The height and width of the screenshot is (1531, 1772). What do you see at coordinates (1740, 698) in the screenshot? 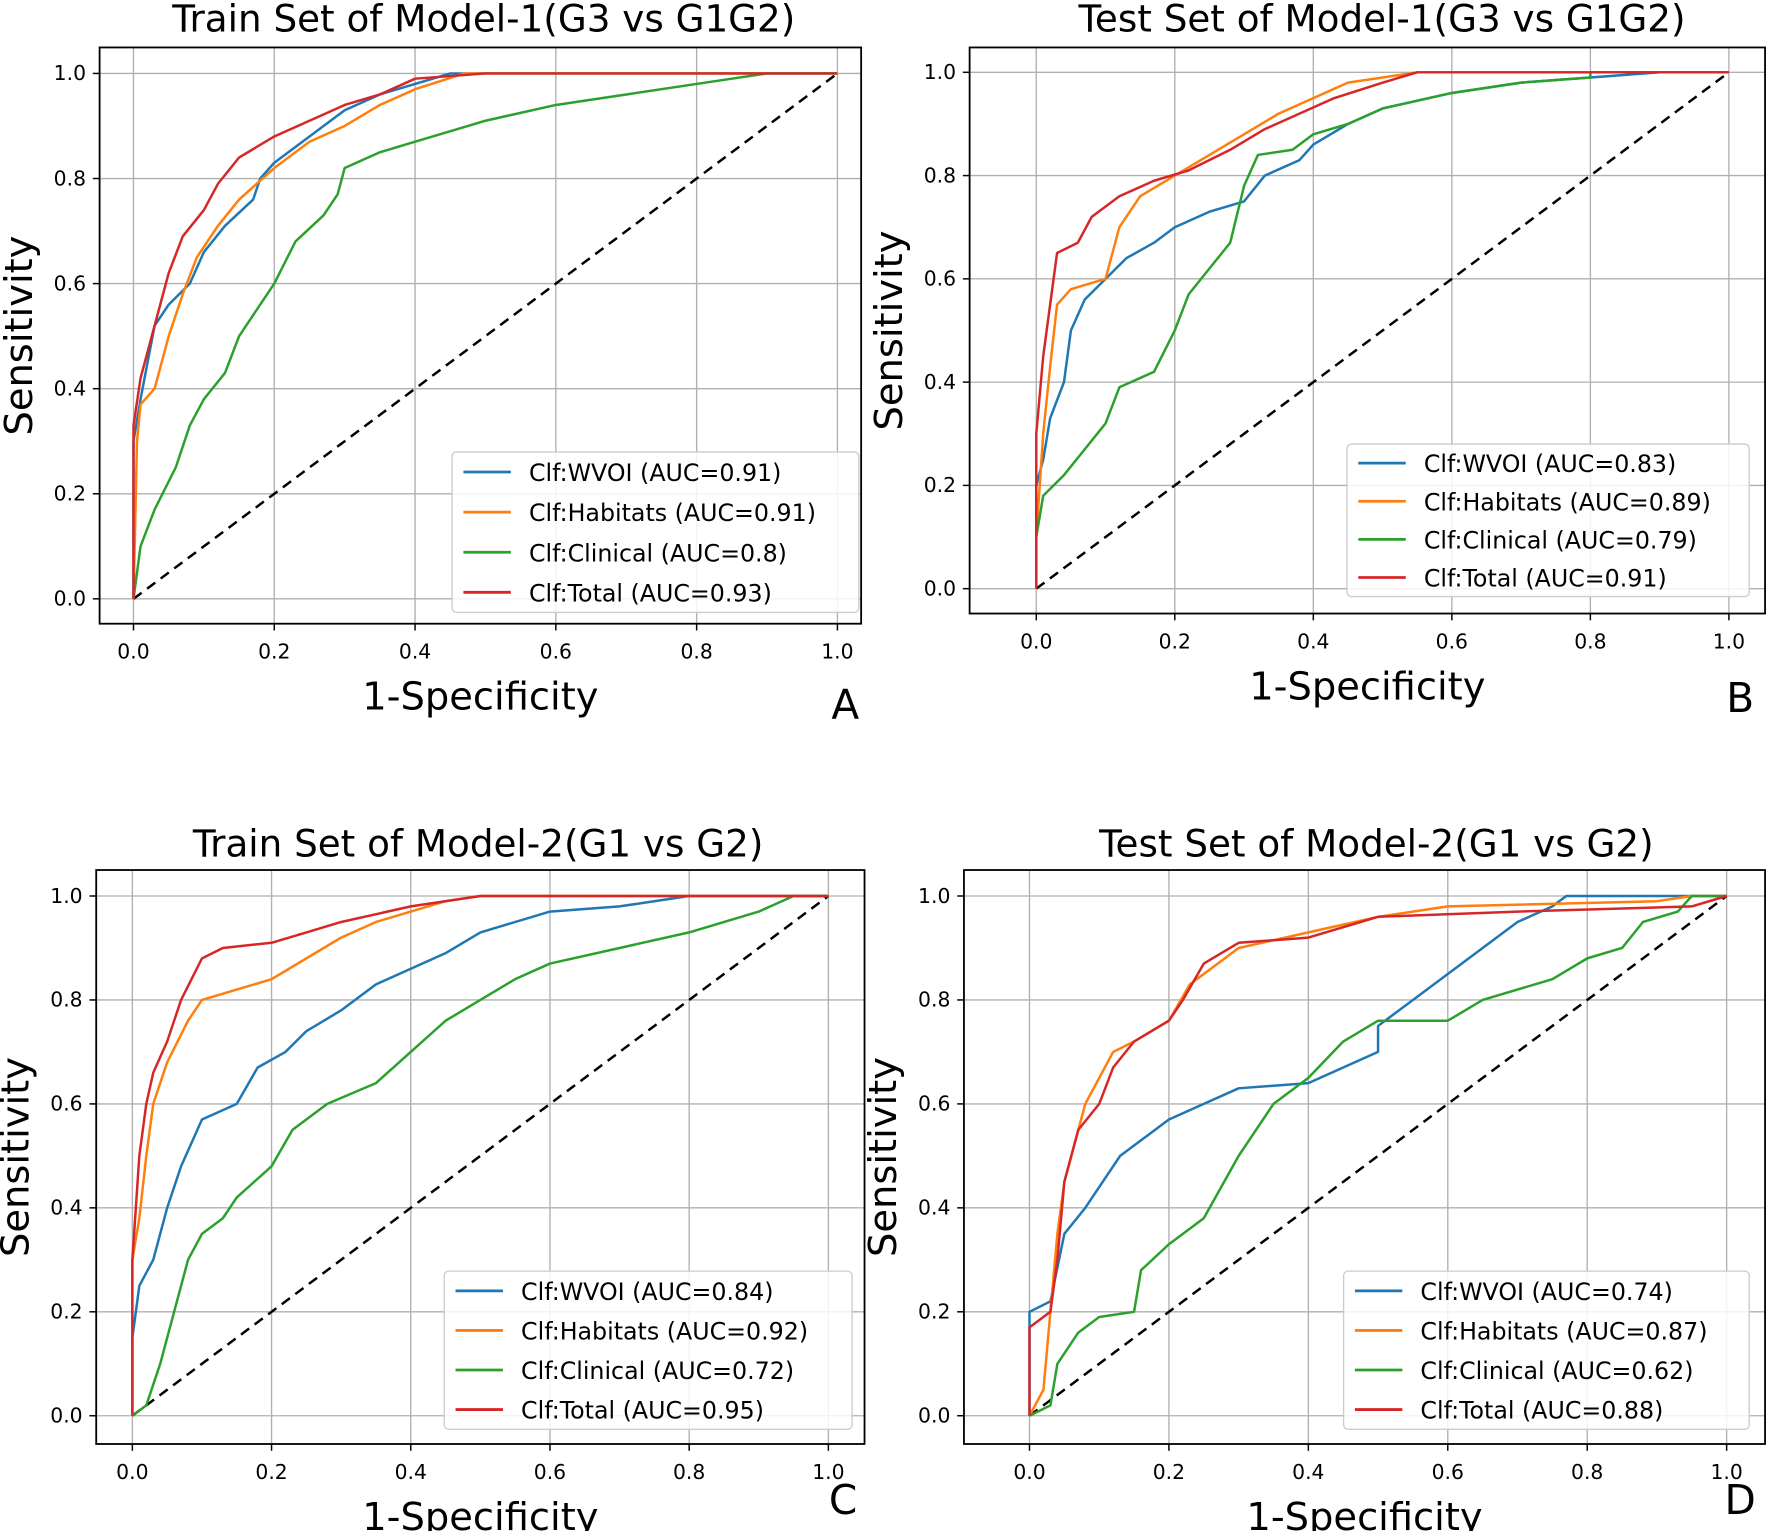
I see `panel-letter: B` at bounding box center [1740, 698].